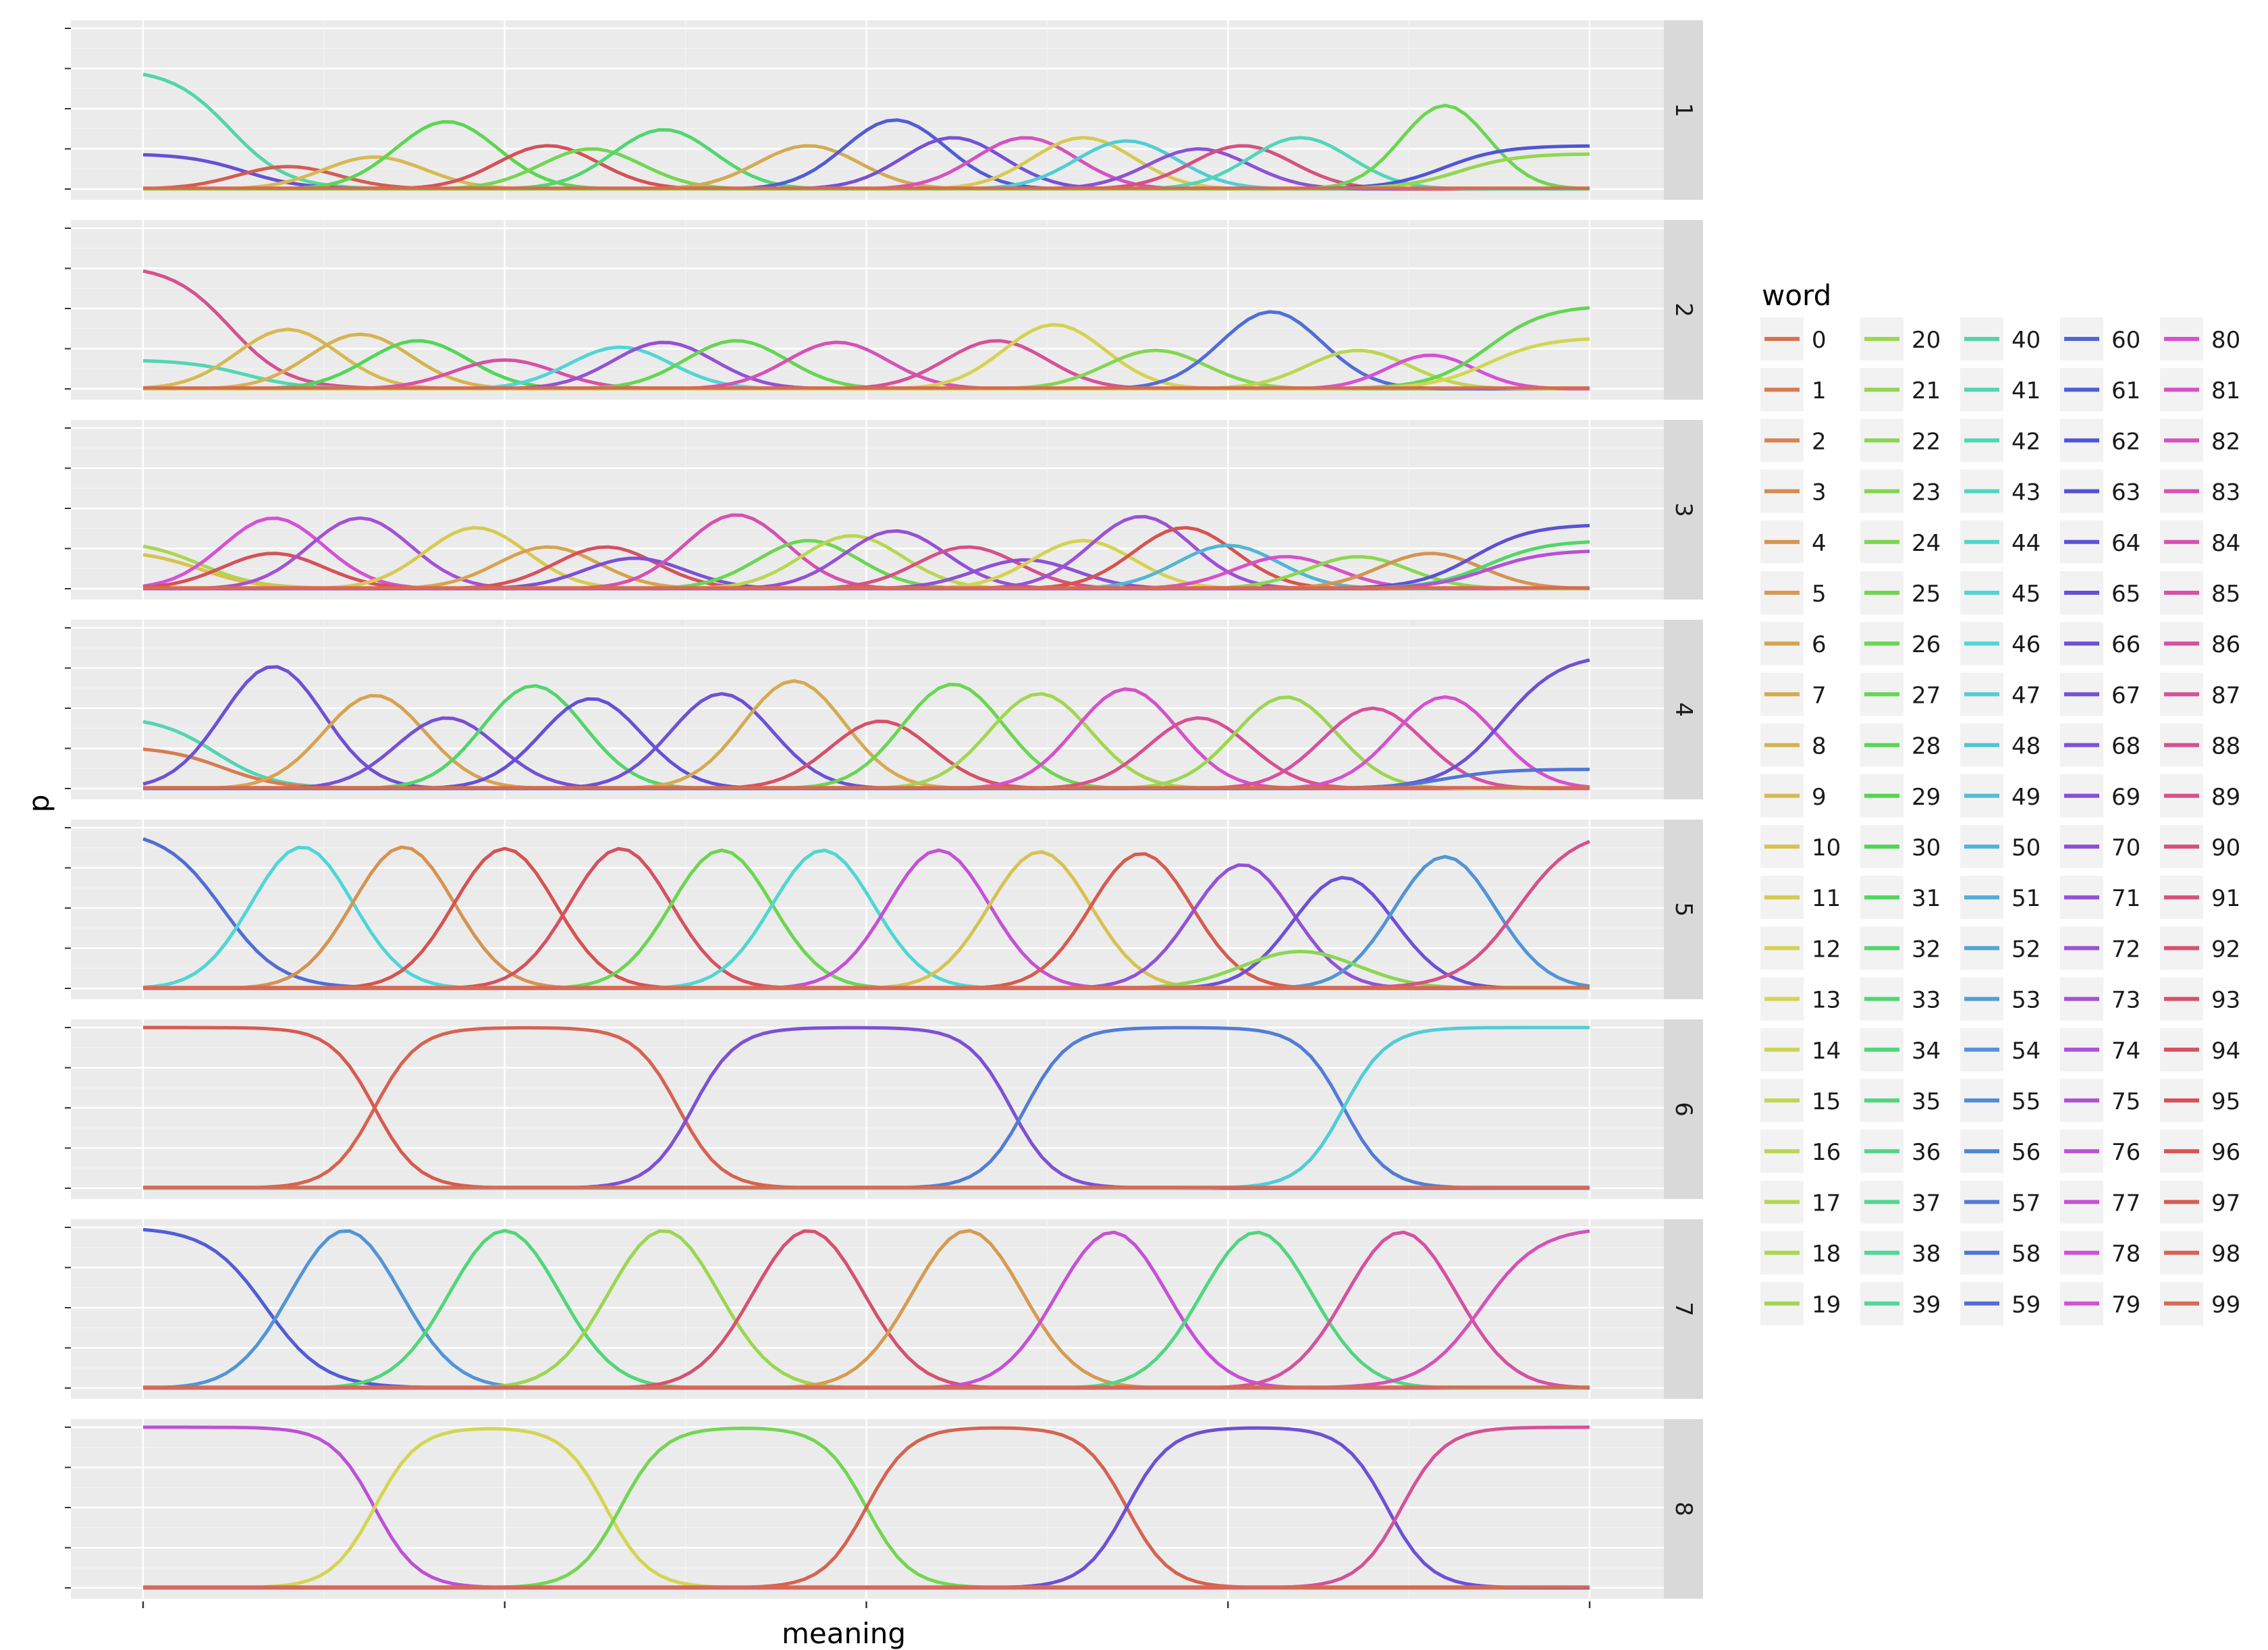 The width and height of the screenshot is (2268, 1650). I want to click on legend-item: 35, so click(1900, 1100).